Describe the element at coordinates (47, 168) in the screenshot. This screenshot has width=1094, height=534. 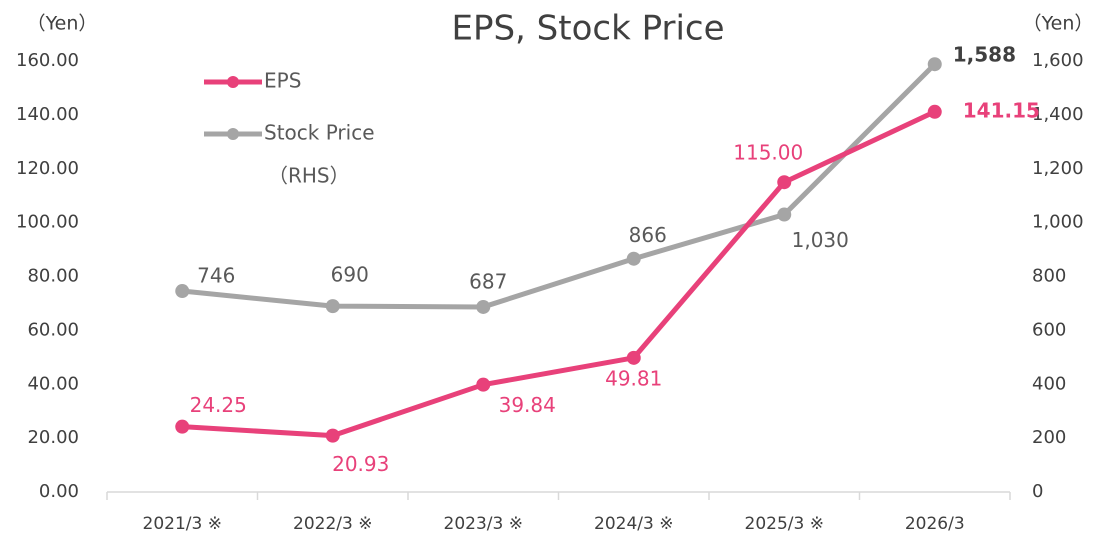
I see `y-tick-label: 120.00` at that location.